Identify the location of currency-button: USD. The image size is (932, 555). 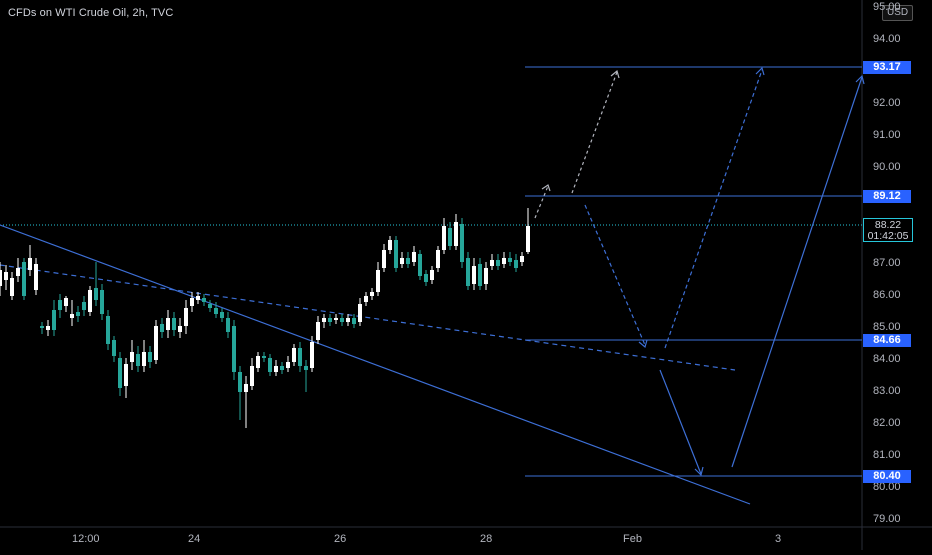
(898, 13).